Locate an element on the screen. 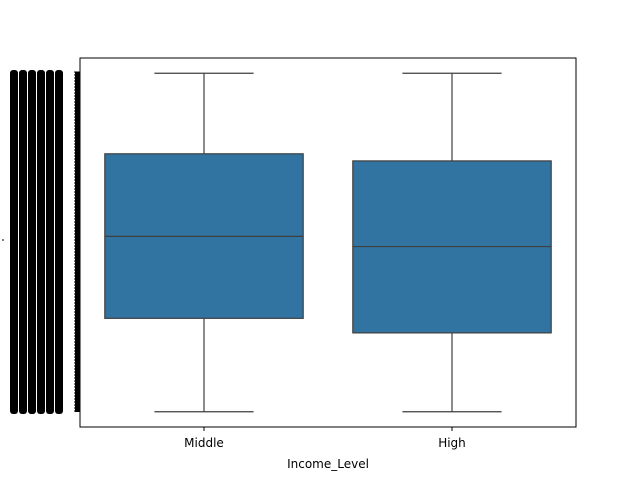 The height and width of the screenshot is (480, 640). y-axis-tick-marks is located at coordinates (41, 242).